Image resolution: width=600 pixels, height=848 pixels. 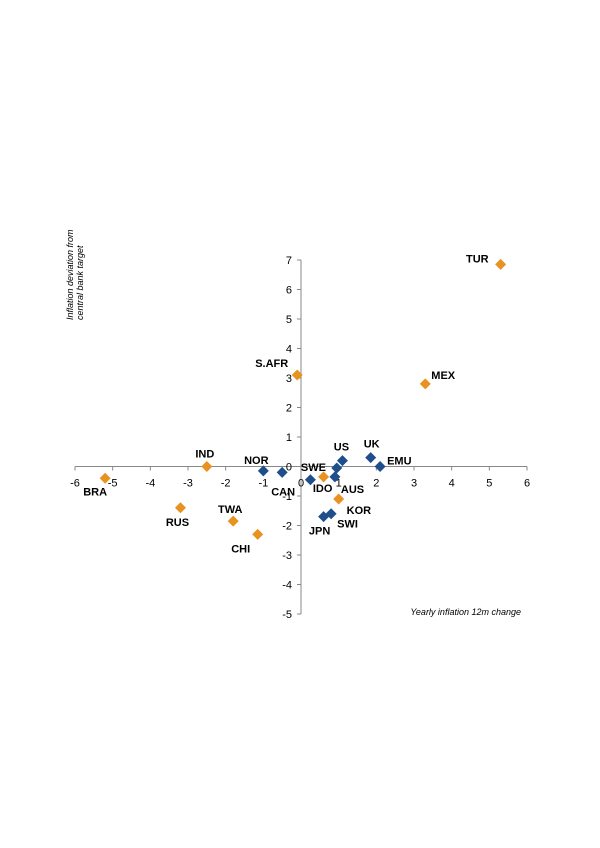 What do you see at coordinates (489, 484) in the screenshot?
I see `x-tick-label: 5` at bounding box center [489, 484].